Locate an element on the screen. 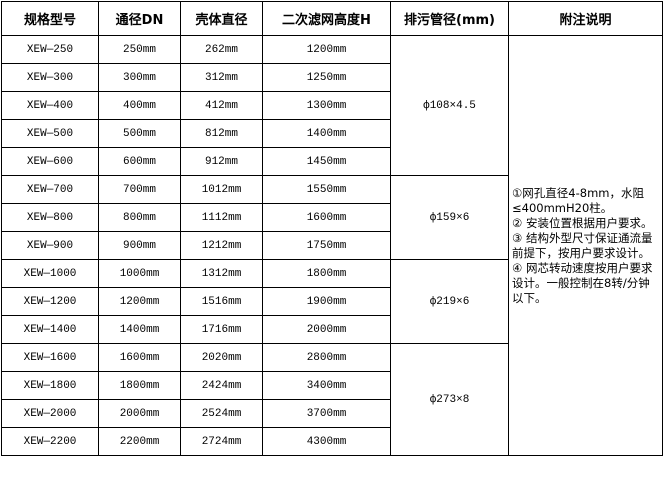 The image size is (664, 485). table-cell: 500mm is located at coordinates (139, 133).